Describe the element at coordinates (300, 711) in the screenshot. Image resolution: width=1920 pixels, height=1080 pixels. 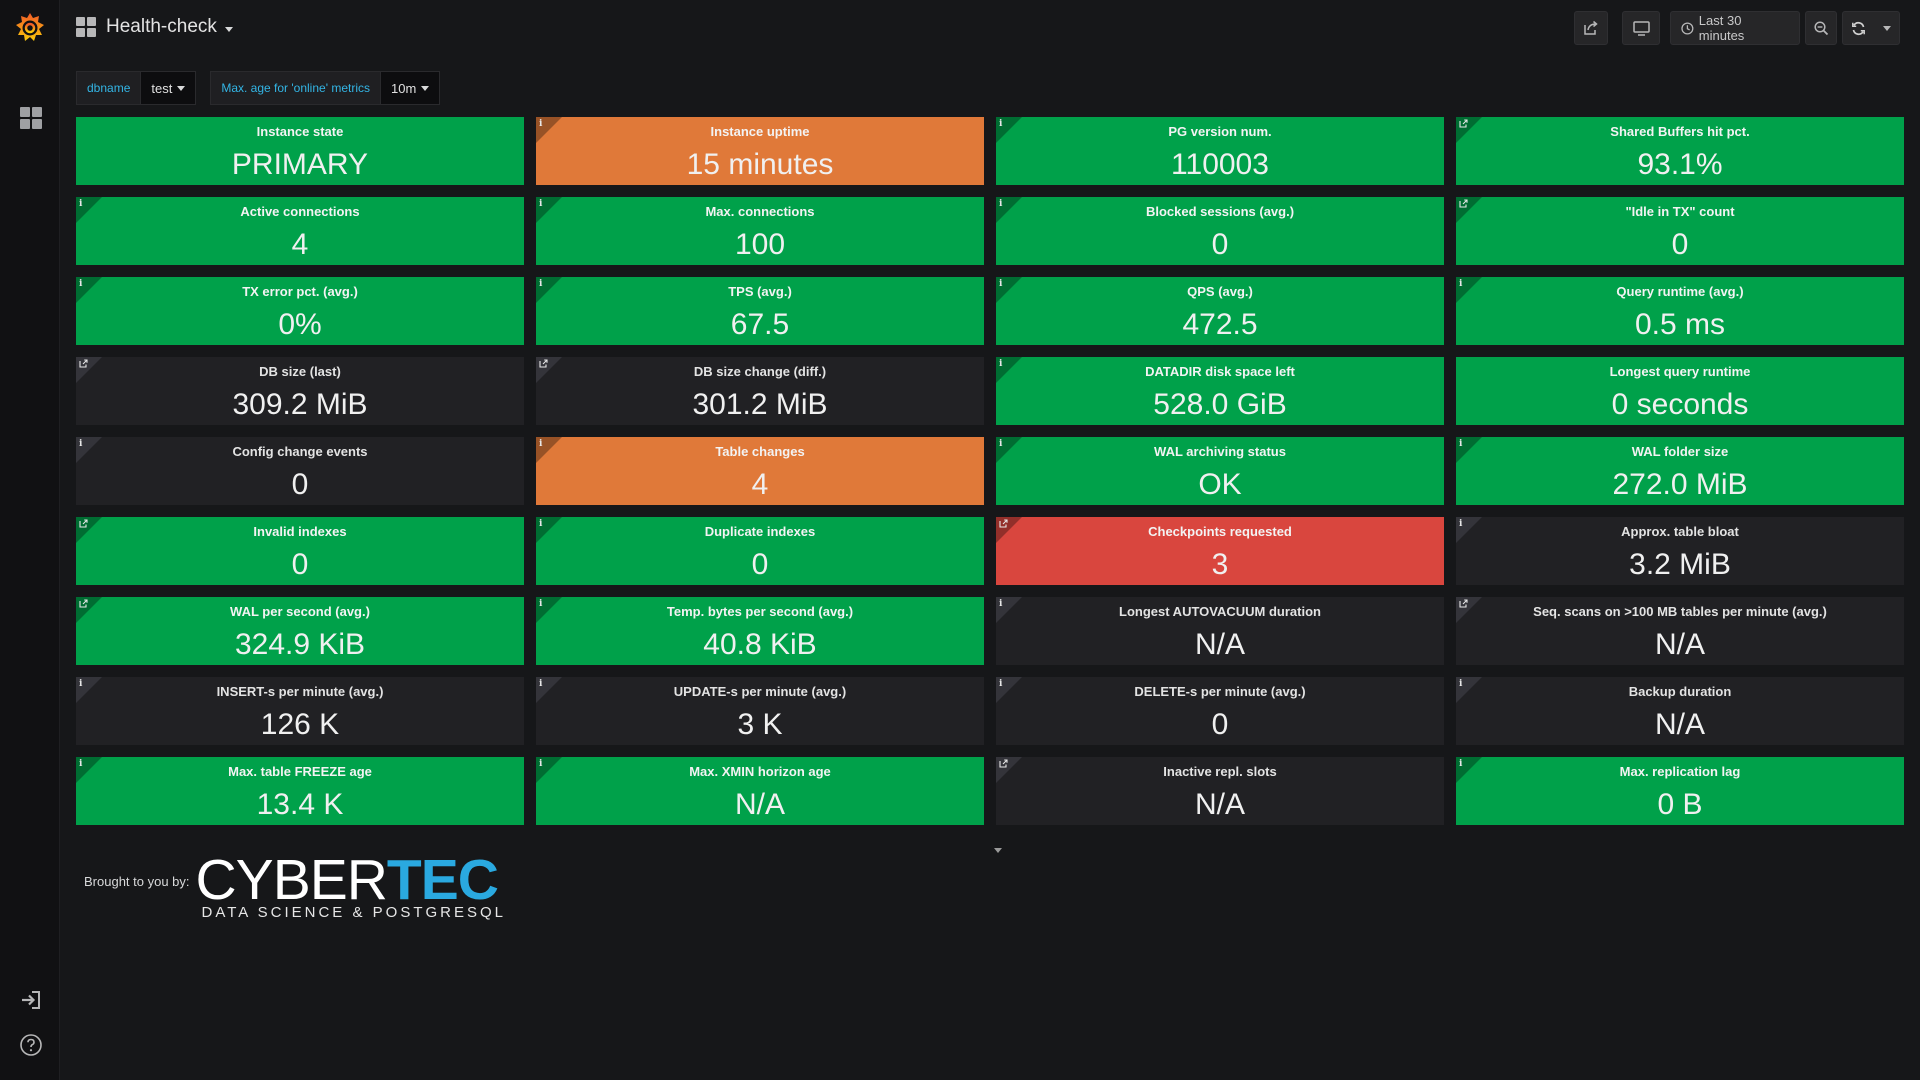
I see `stat-panel: i INSERT-s per minute (avg.) 126 K` at that location.